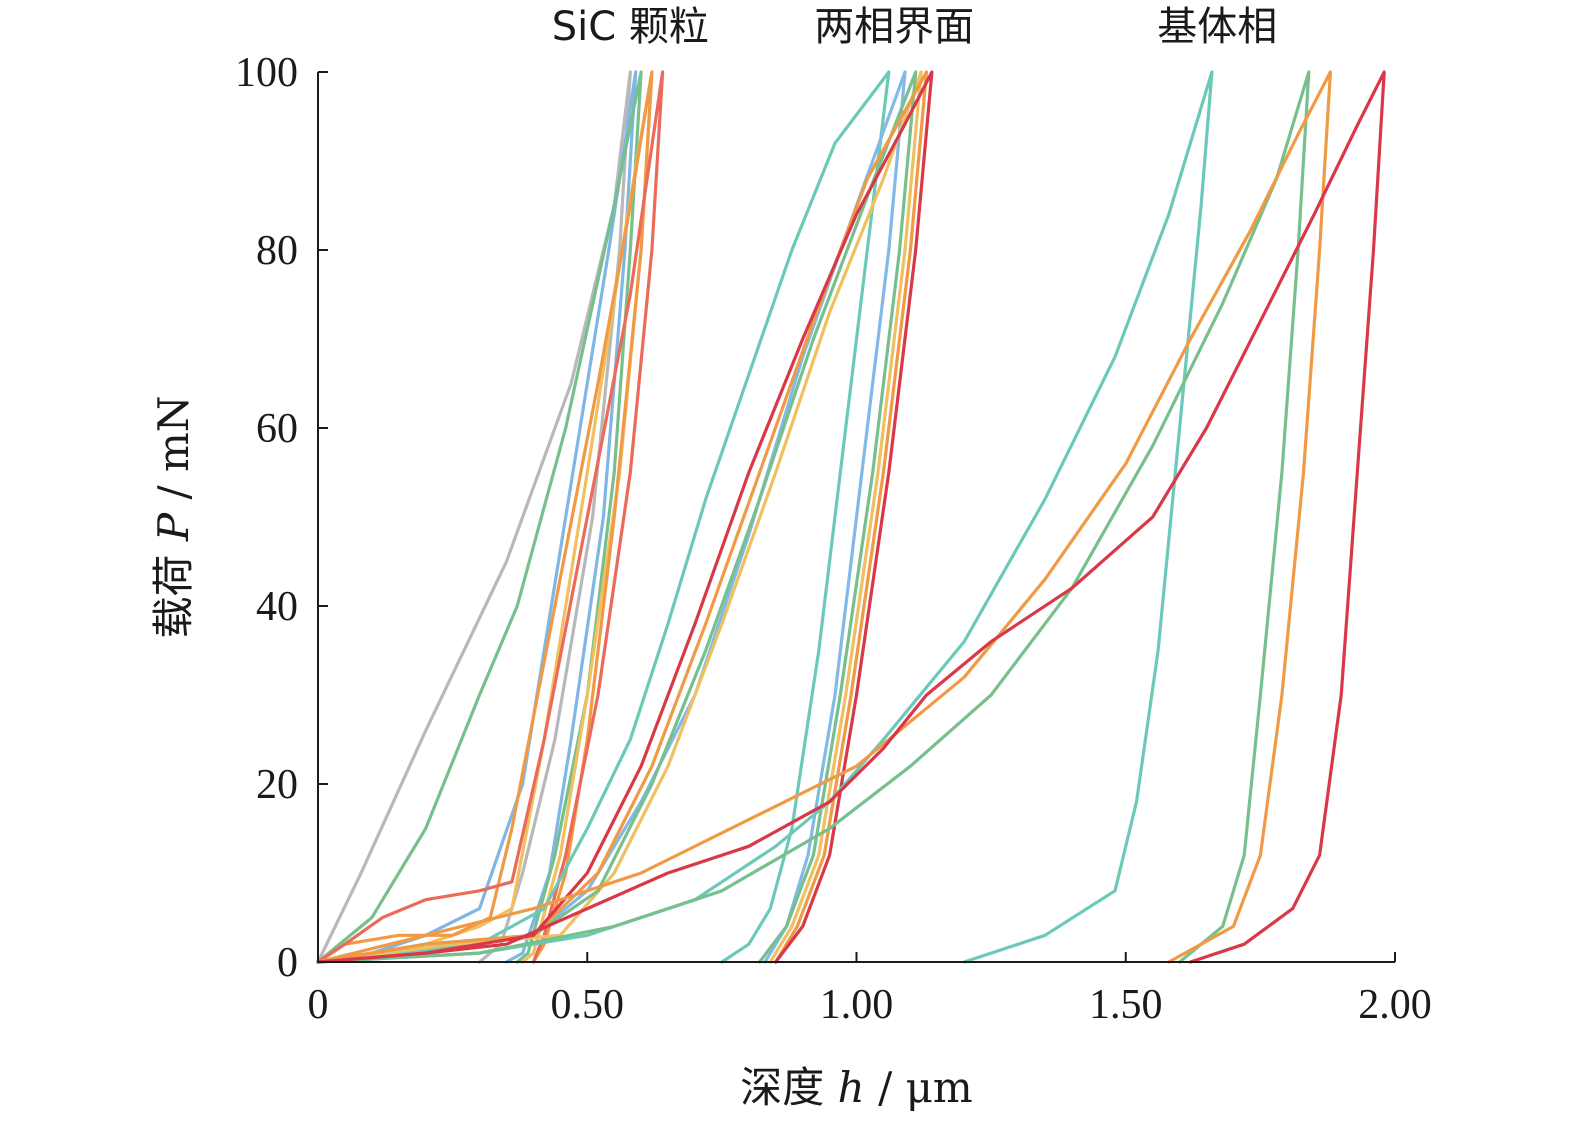  I want to click on y-ticks: 0 20 40 60 80 100, so click(281, 518).